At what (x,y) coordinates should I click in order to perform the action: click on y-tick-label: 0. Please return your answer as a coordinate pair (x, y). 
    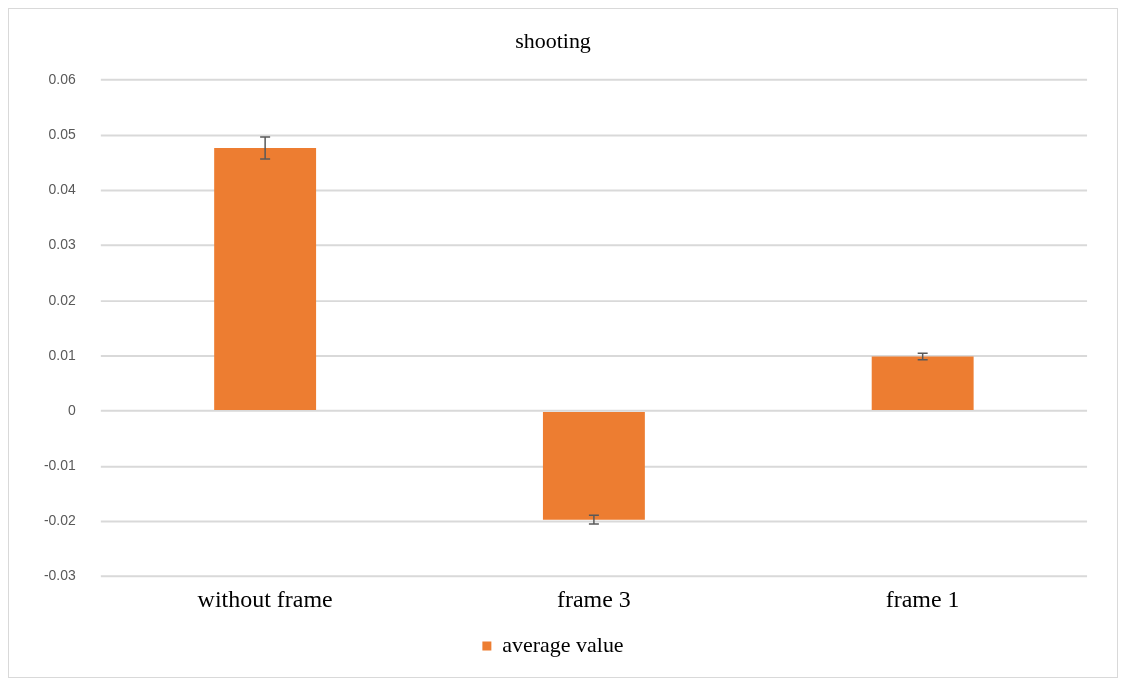
    Looking at the image, I should click on (72, 409).